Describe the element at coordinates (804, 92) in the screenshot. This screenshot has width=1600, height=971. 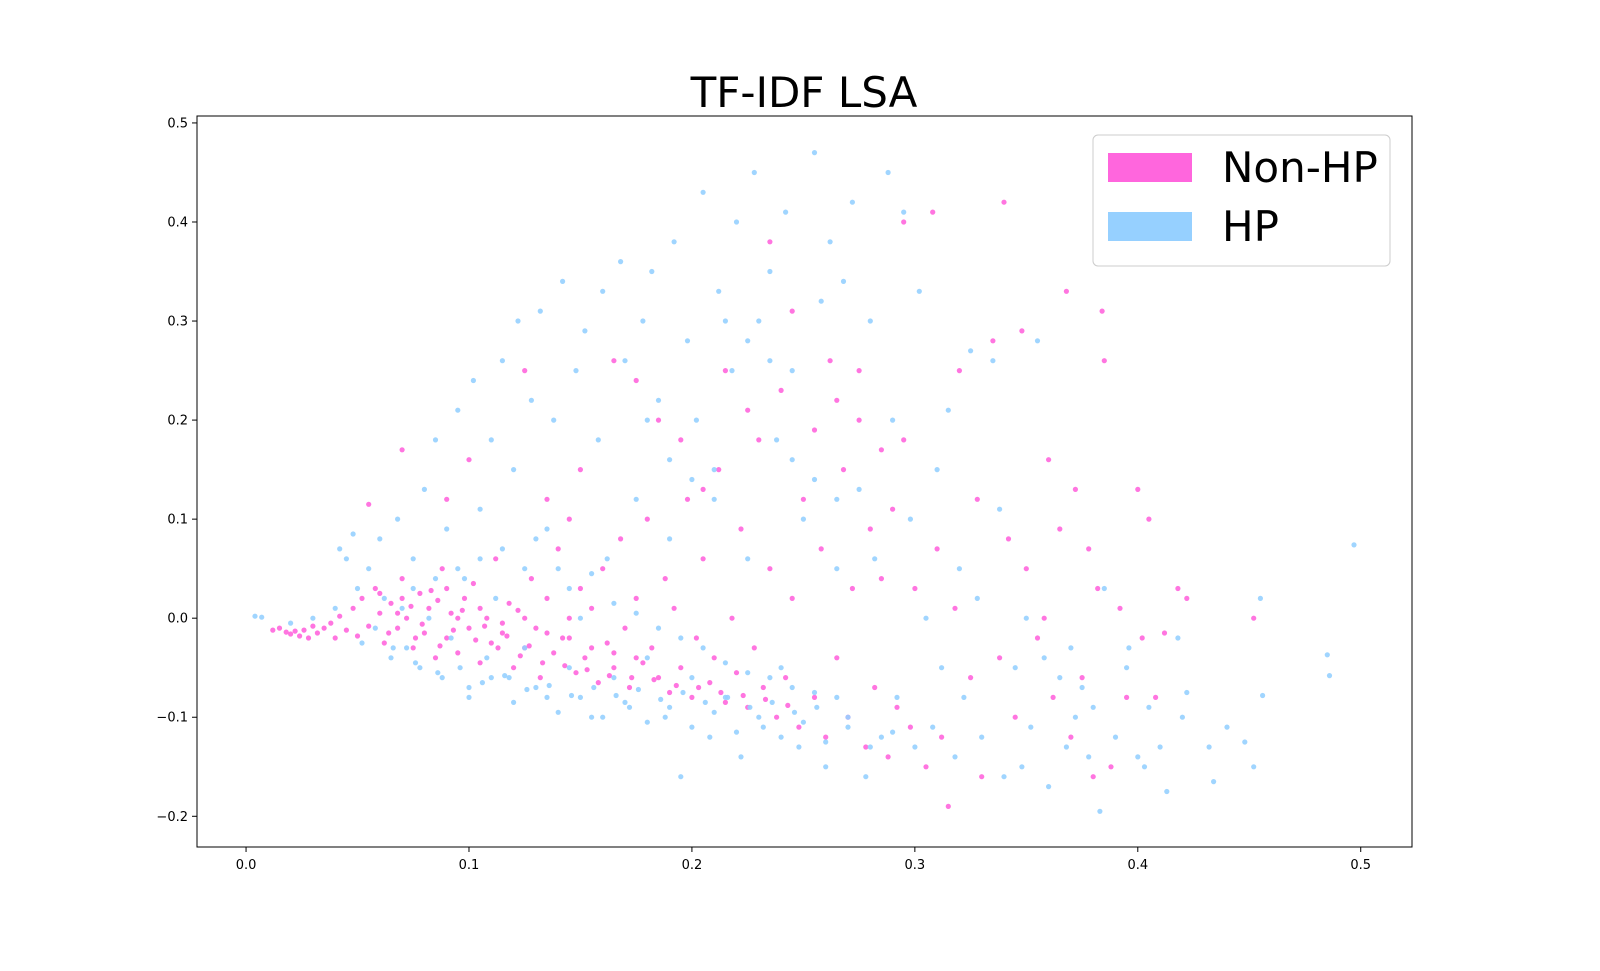
I see `chart-title: TF-IDF LSA` at that location.